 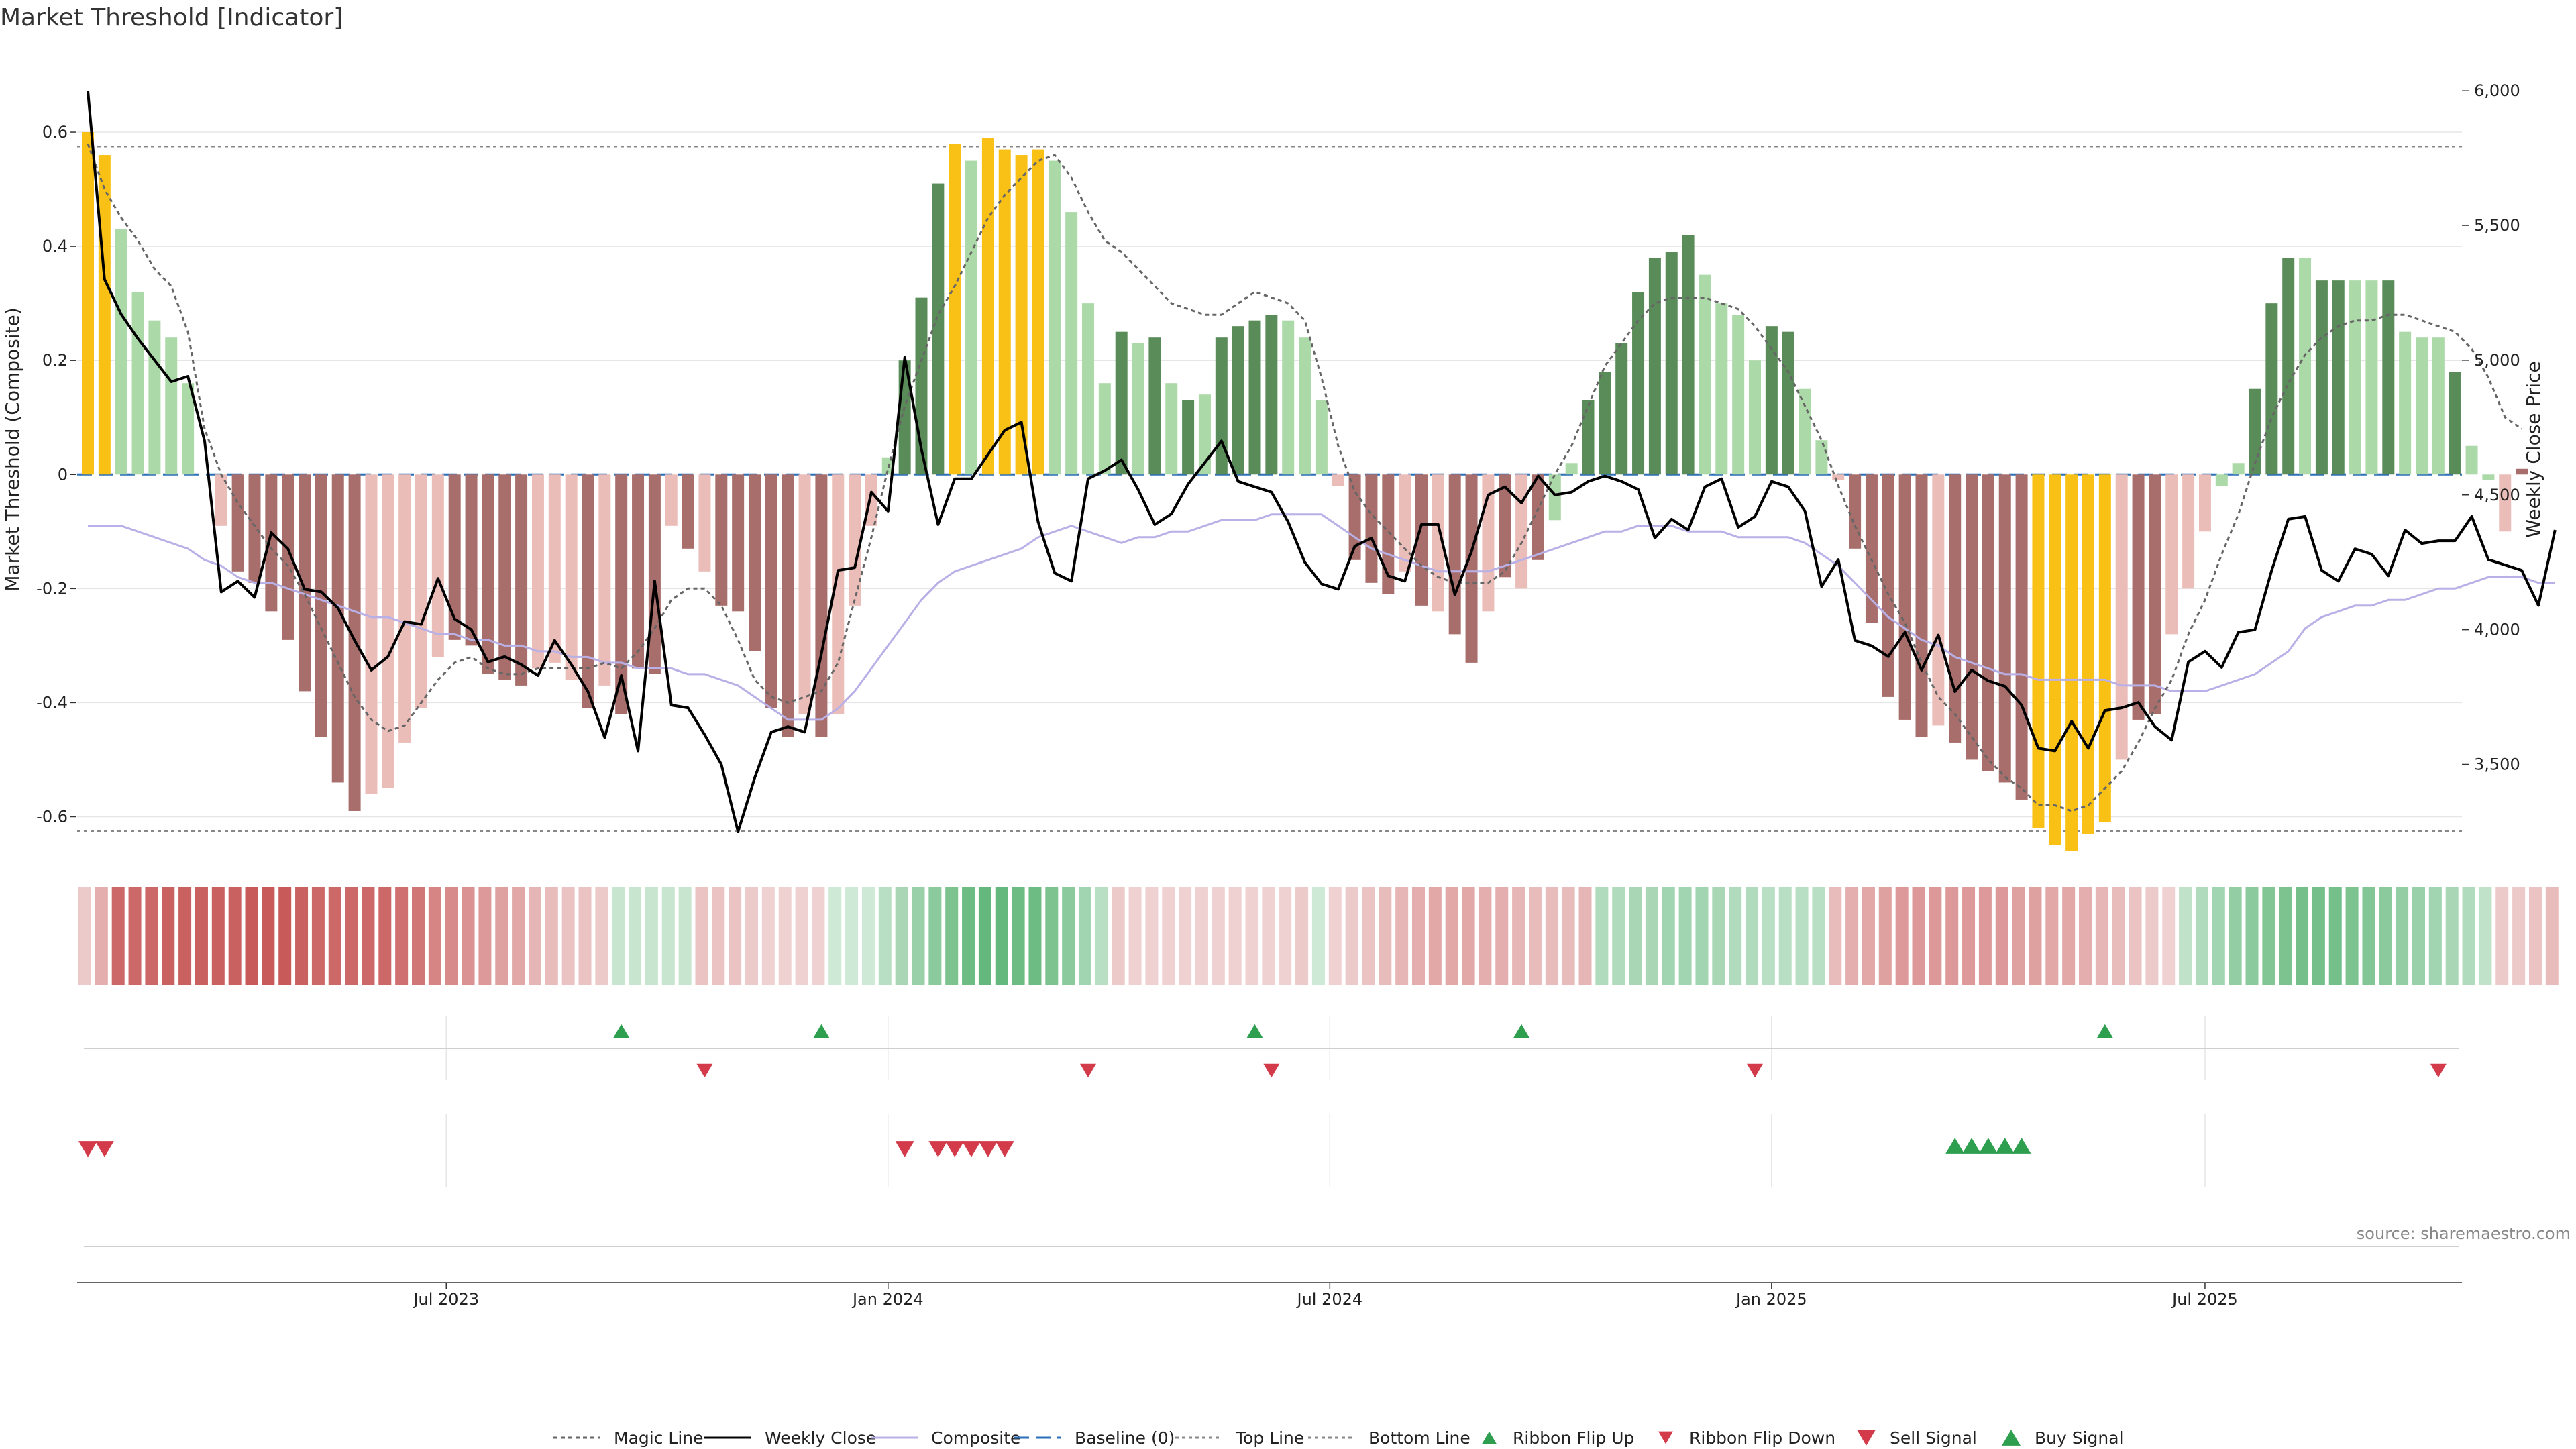 I want to click on chart-title: Market Threshold [Indicator], so click(x=171, y=18).